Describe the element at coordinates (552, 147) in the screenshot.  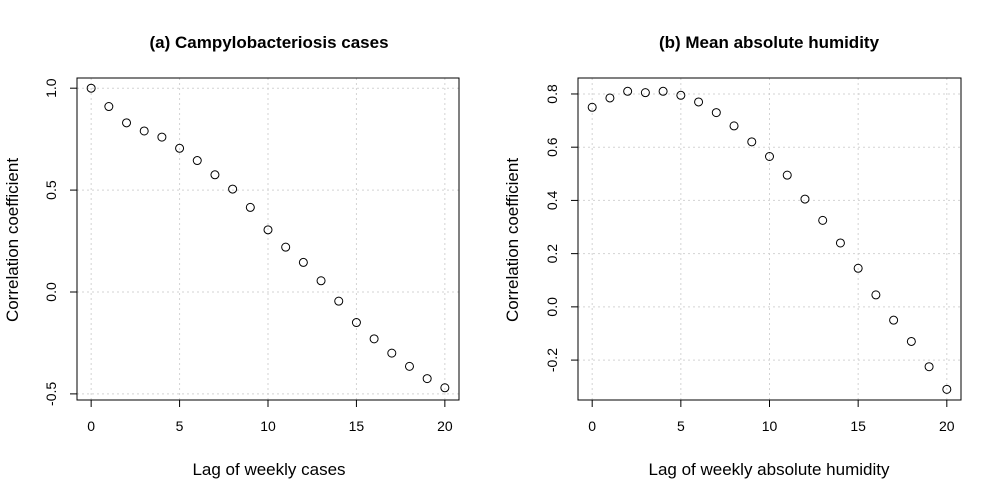
I see `y-tick-label: 0.6` at that location.